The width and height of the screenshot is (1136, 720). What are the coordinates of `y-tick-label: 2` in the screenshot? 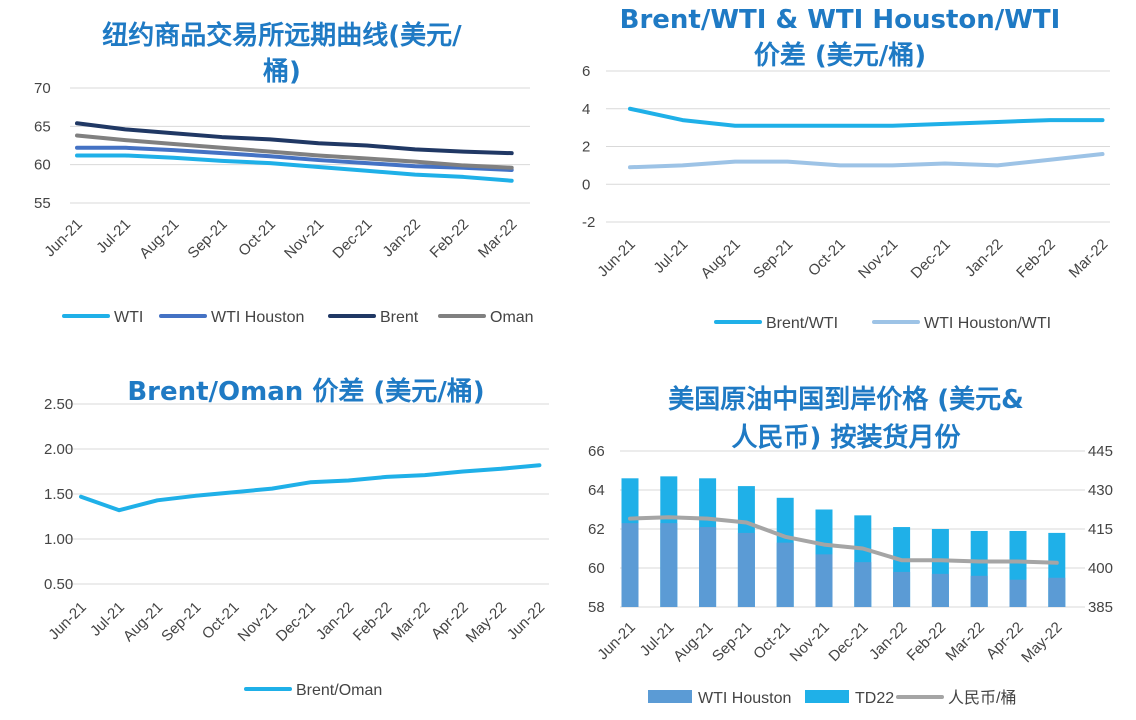 It's located at (586, 147).